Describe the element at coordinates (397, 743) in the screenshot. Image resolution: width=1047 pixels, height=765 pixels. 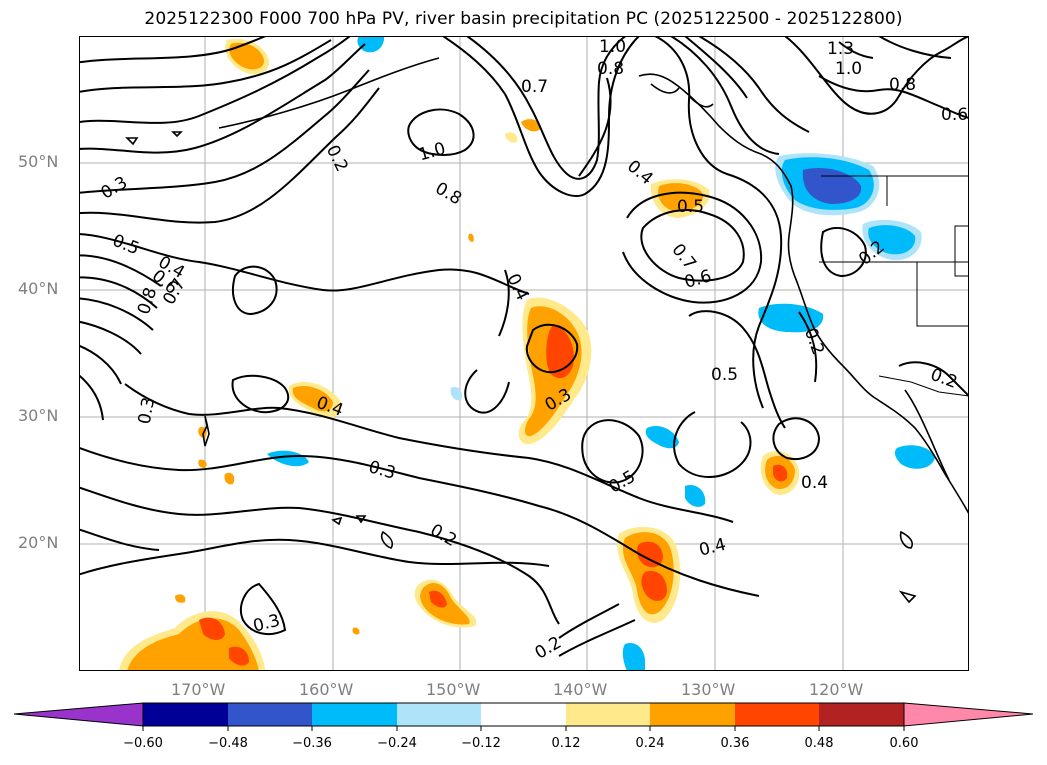
I see `colorbar-tick: −0.24` at that location.